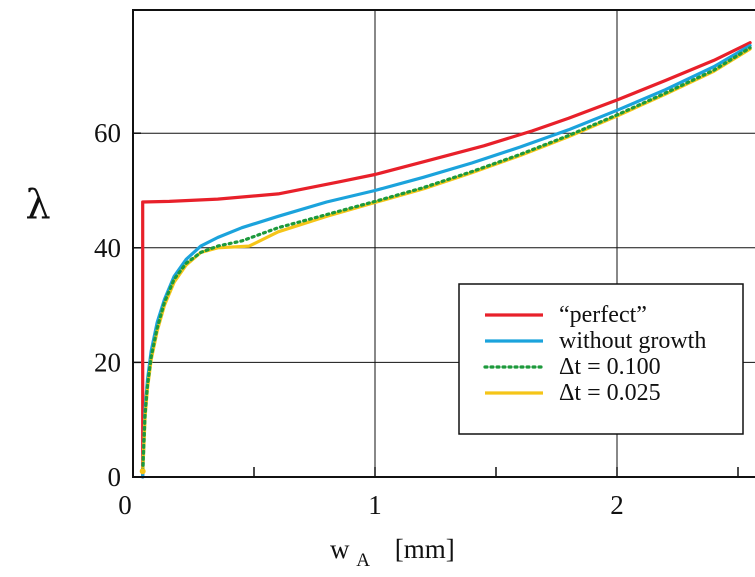 The width and height of the screenshot is (755, 577). I want to click on x-axis-label: w A [mm], so click(392, 553).